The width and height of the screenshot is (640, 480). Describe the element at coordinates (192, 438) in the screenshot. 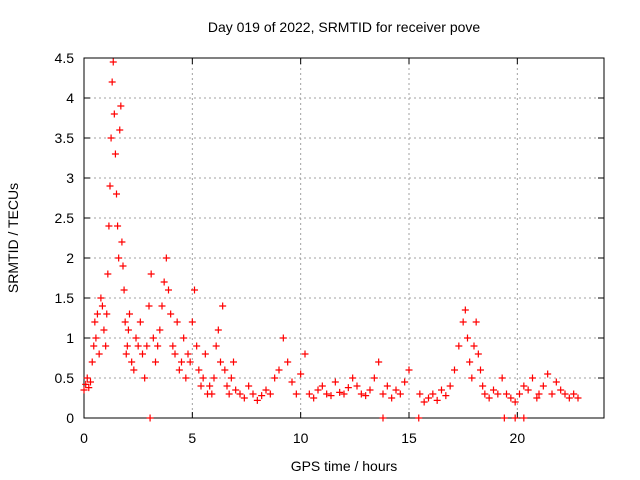

I see `x-tick-label: 5` at that location.